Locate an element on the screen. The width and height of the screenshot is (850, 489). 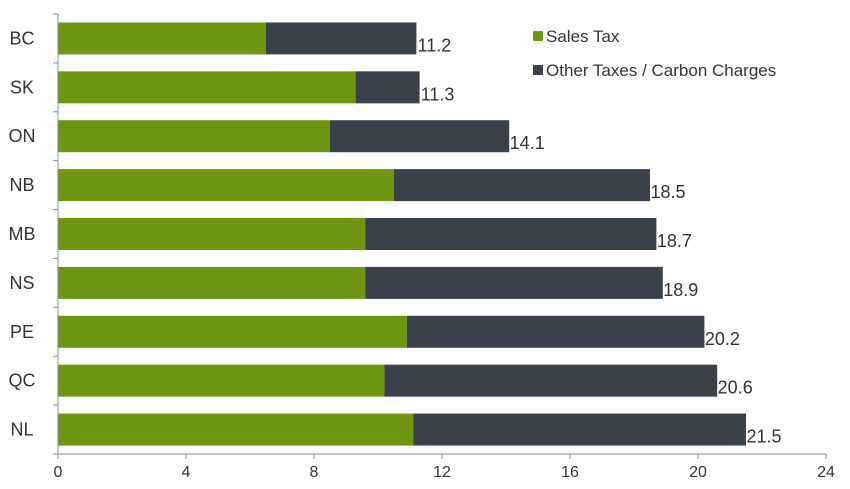
bar-sk-other-taxes is located at coordinates (387, 87).